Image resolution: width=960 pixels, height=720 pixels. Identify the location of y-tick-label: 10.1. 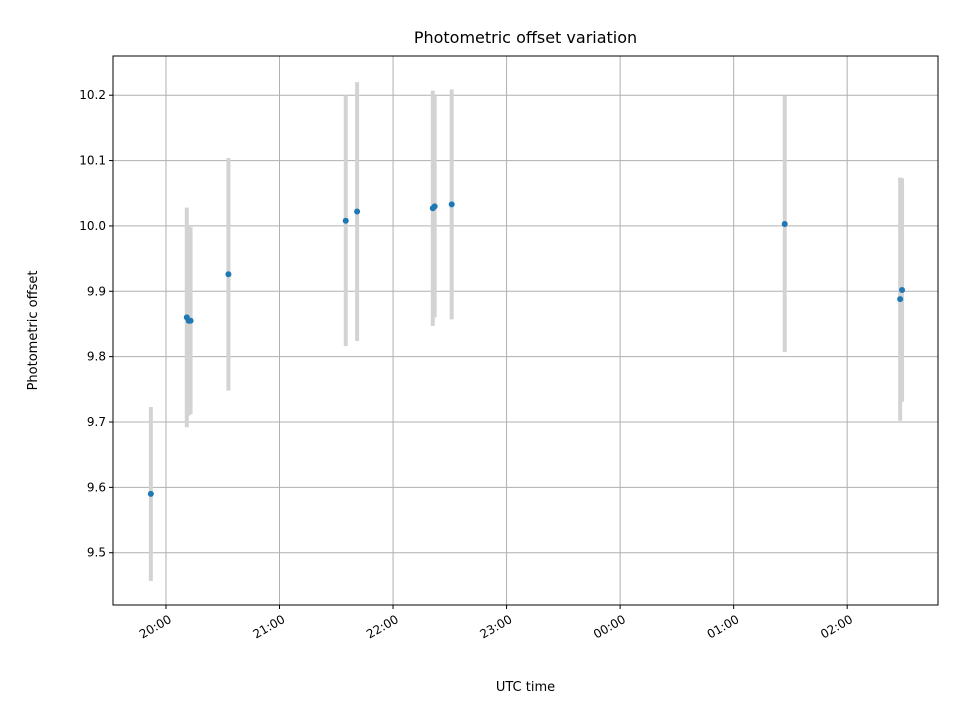
(92, 161).